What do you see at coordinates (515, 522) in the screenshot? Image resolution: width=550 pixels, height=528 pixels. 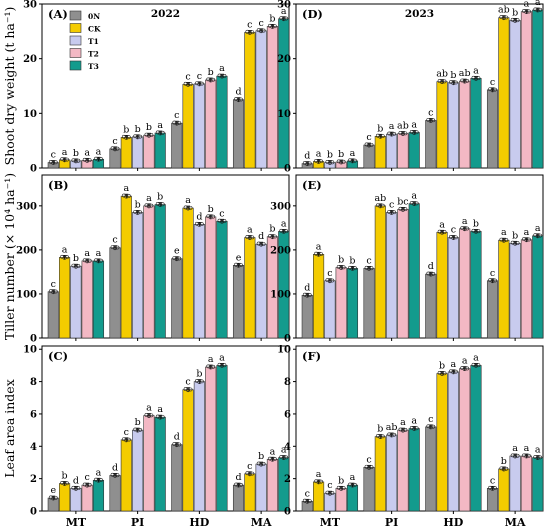 I see `x-tick-label: MA` at bounding box center [515, 522].